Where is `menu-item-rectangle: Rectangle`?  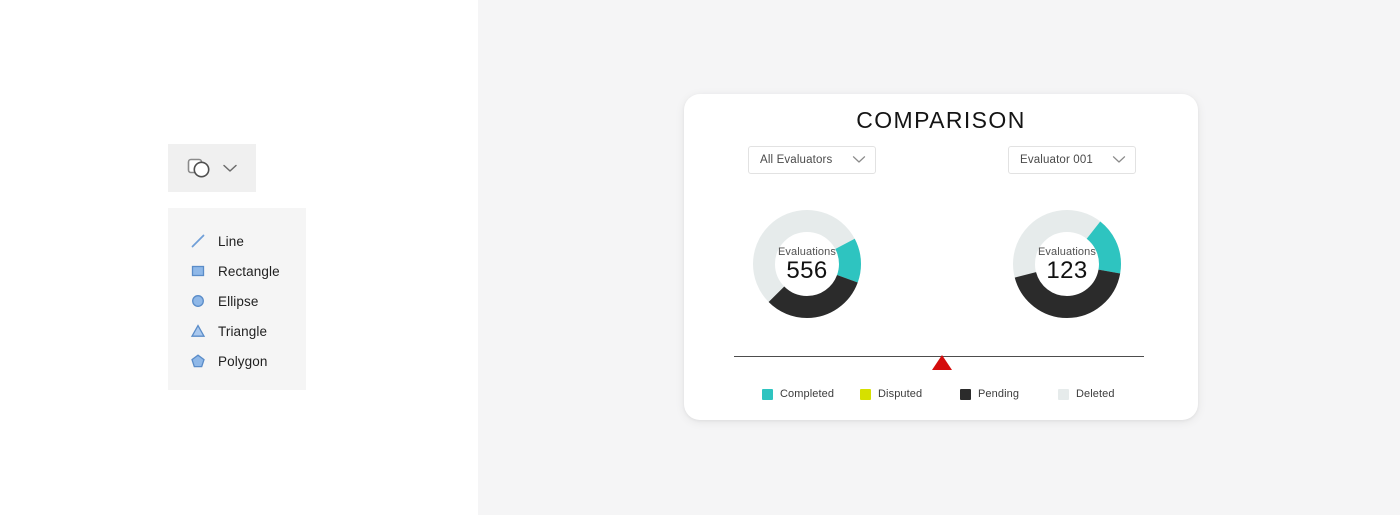 menu-item-rectangle: Rectangle is located at coordinates (237, 271).